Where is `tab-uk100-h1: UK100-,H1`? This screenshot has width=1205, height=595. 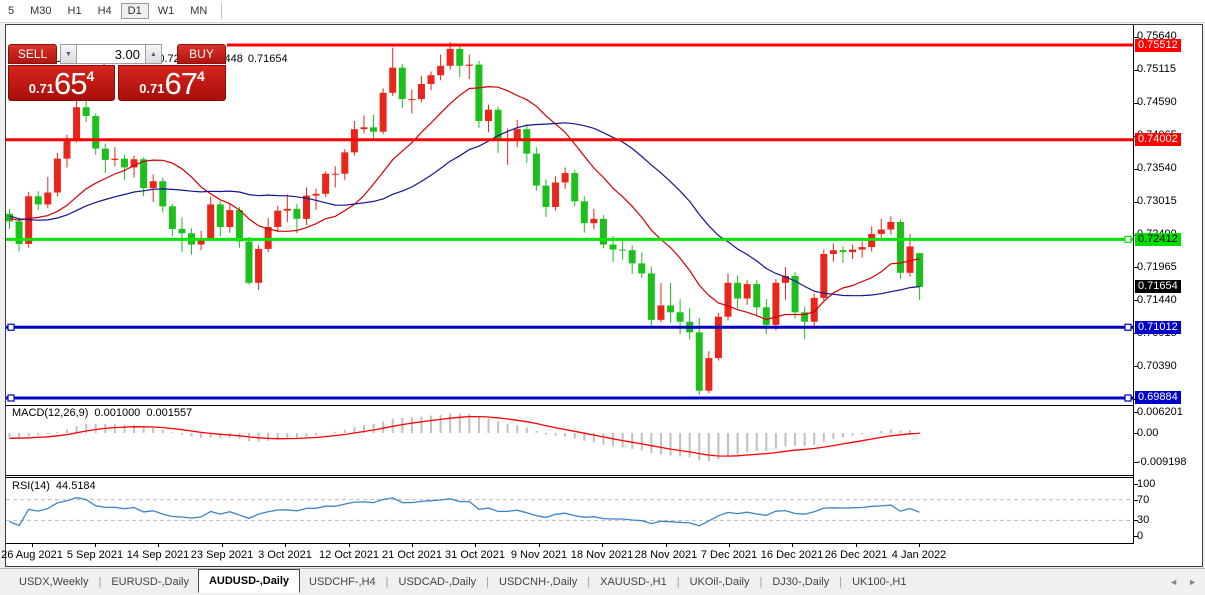
tab-uk100-h1: UK100-,H1 is located at coordinates (879, 582).